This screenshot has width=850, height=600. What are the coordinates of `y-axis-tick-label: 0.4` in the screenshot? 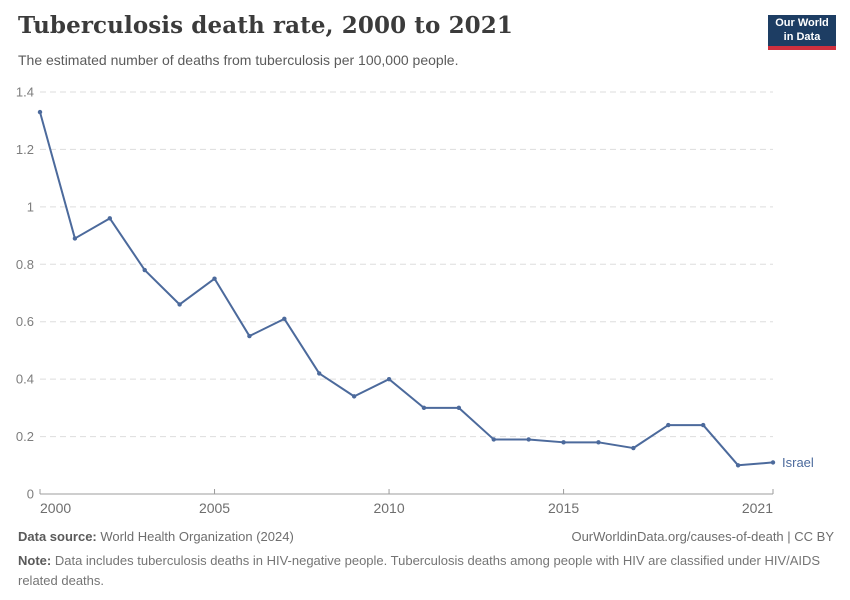 It's located at (25, 379).